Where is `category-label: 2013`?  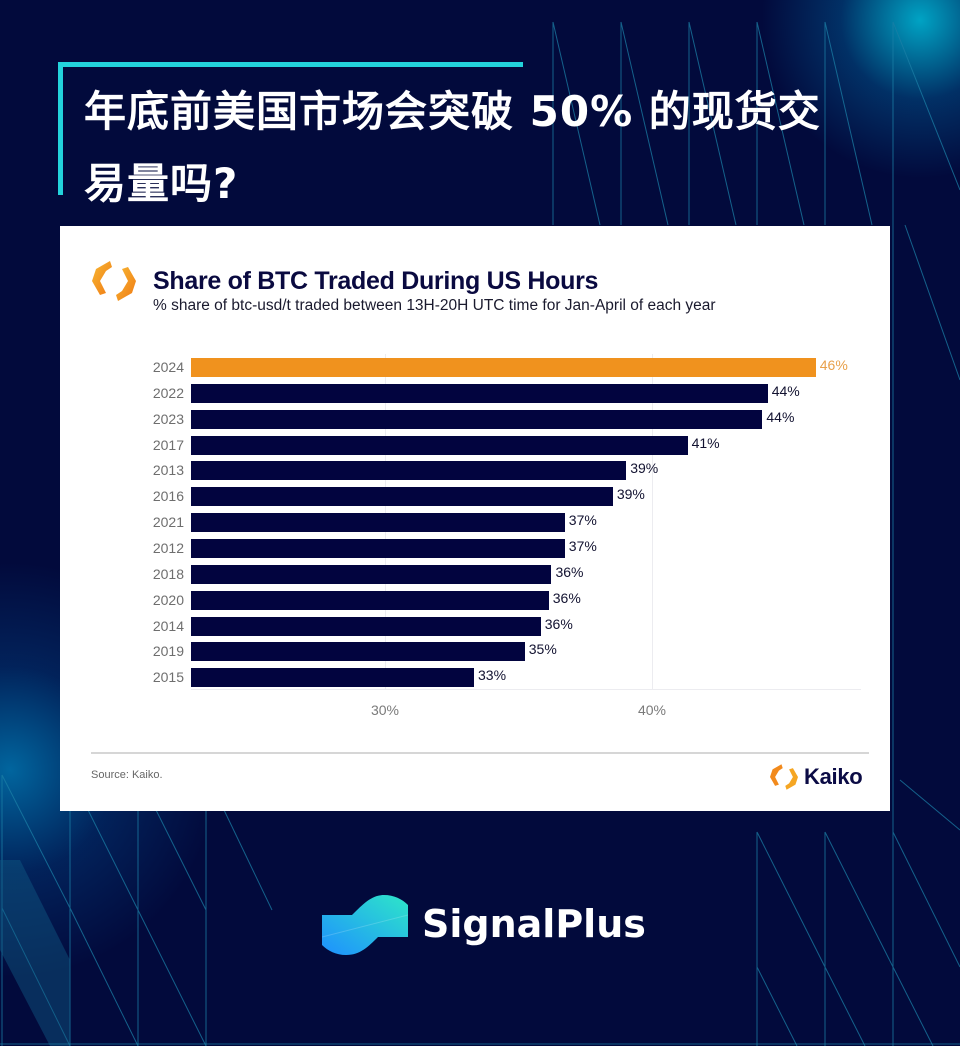 category-label: 2013 is located at coordinates (168, 470).